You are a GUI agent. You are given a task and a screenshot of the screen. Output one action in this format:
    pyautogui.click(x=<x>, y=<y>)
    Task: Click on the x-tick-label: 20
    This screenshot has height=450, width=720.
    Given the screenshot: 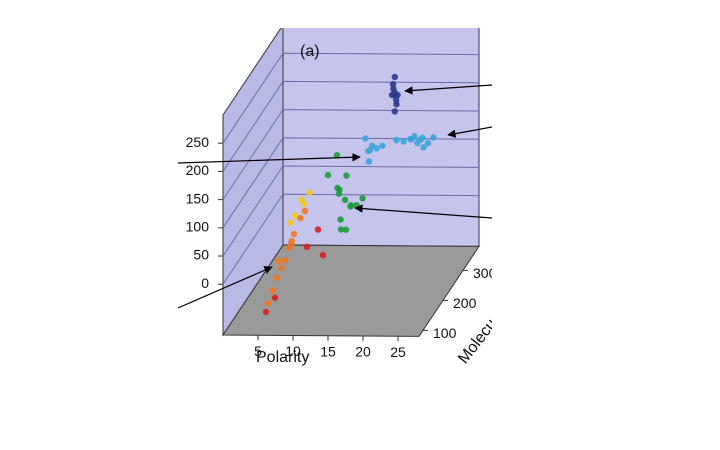 What is the action you would take?
    pyautogui.click(x=363, y=352)
    